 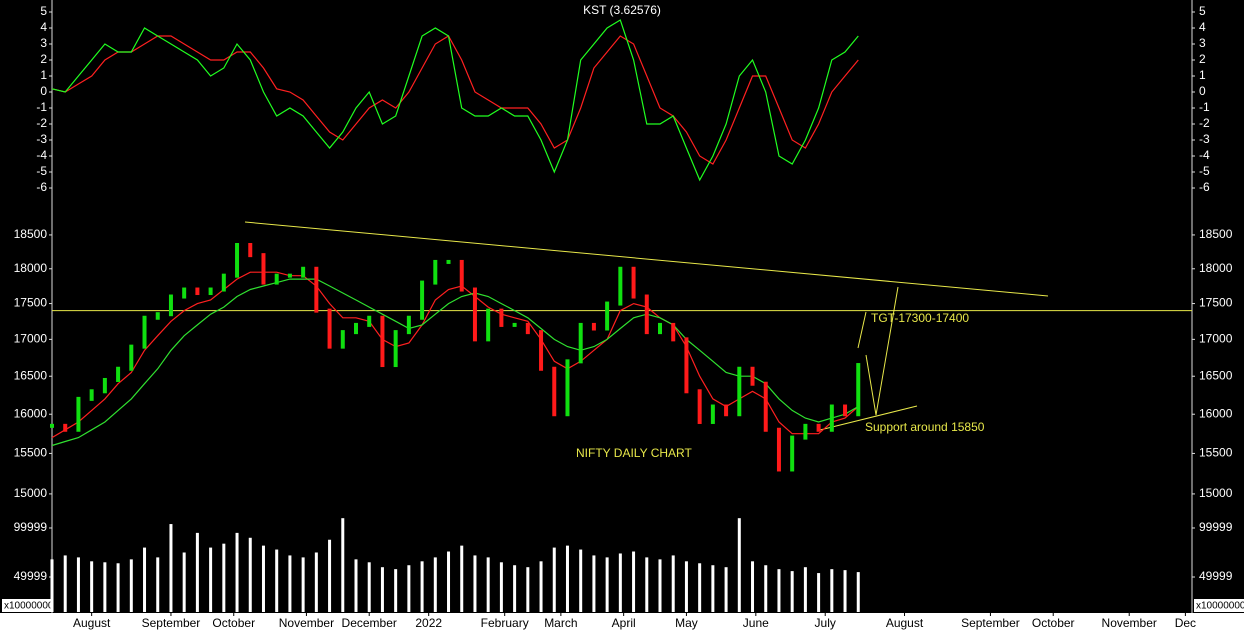 I want to click on x-tick-label: December, so click(x=369, y=623).